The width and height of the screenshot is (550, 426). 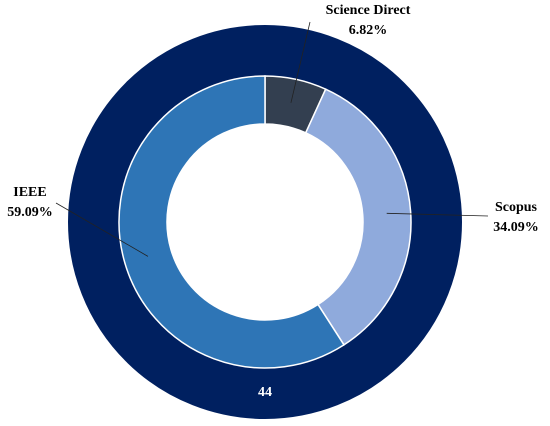 What do you see at coordinates (368, 30) in the screenshot?
I see `value-label: 6.82%` at bounding box center [368, 30].